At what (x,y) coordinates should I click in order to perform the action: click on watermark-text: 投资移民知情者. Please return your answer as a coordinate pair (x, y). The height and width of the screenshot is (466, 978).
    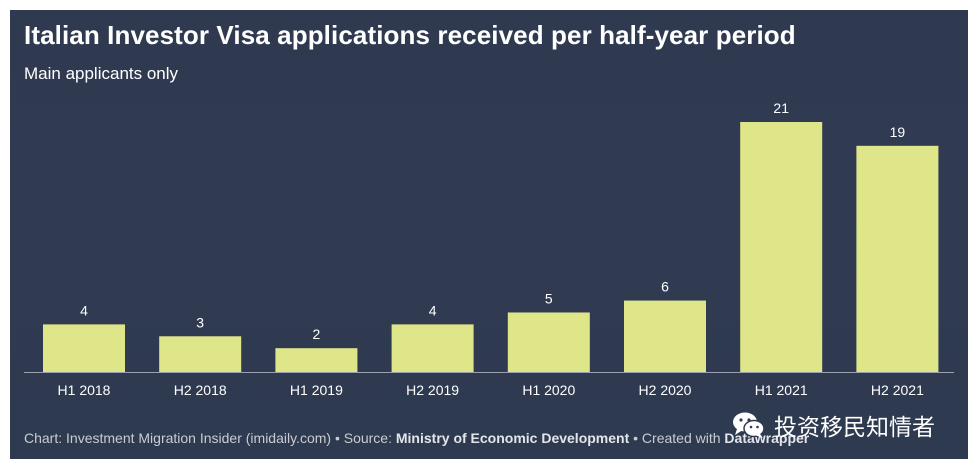
    Looking at the image, I should click on (854, 428).